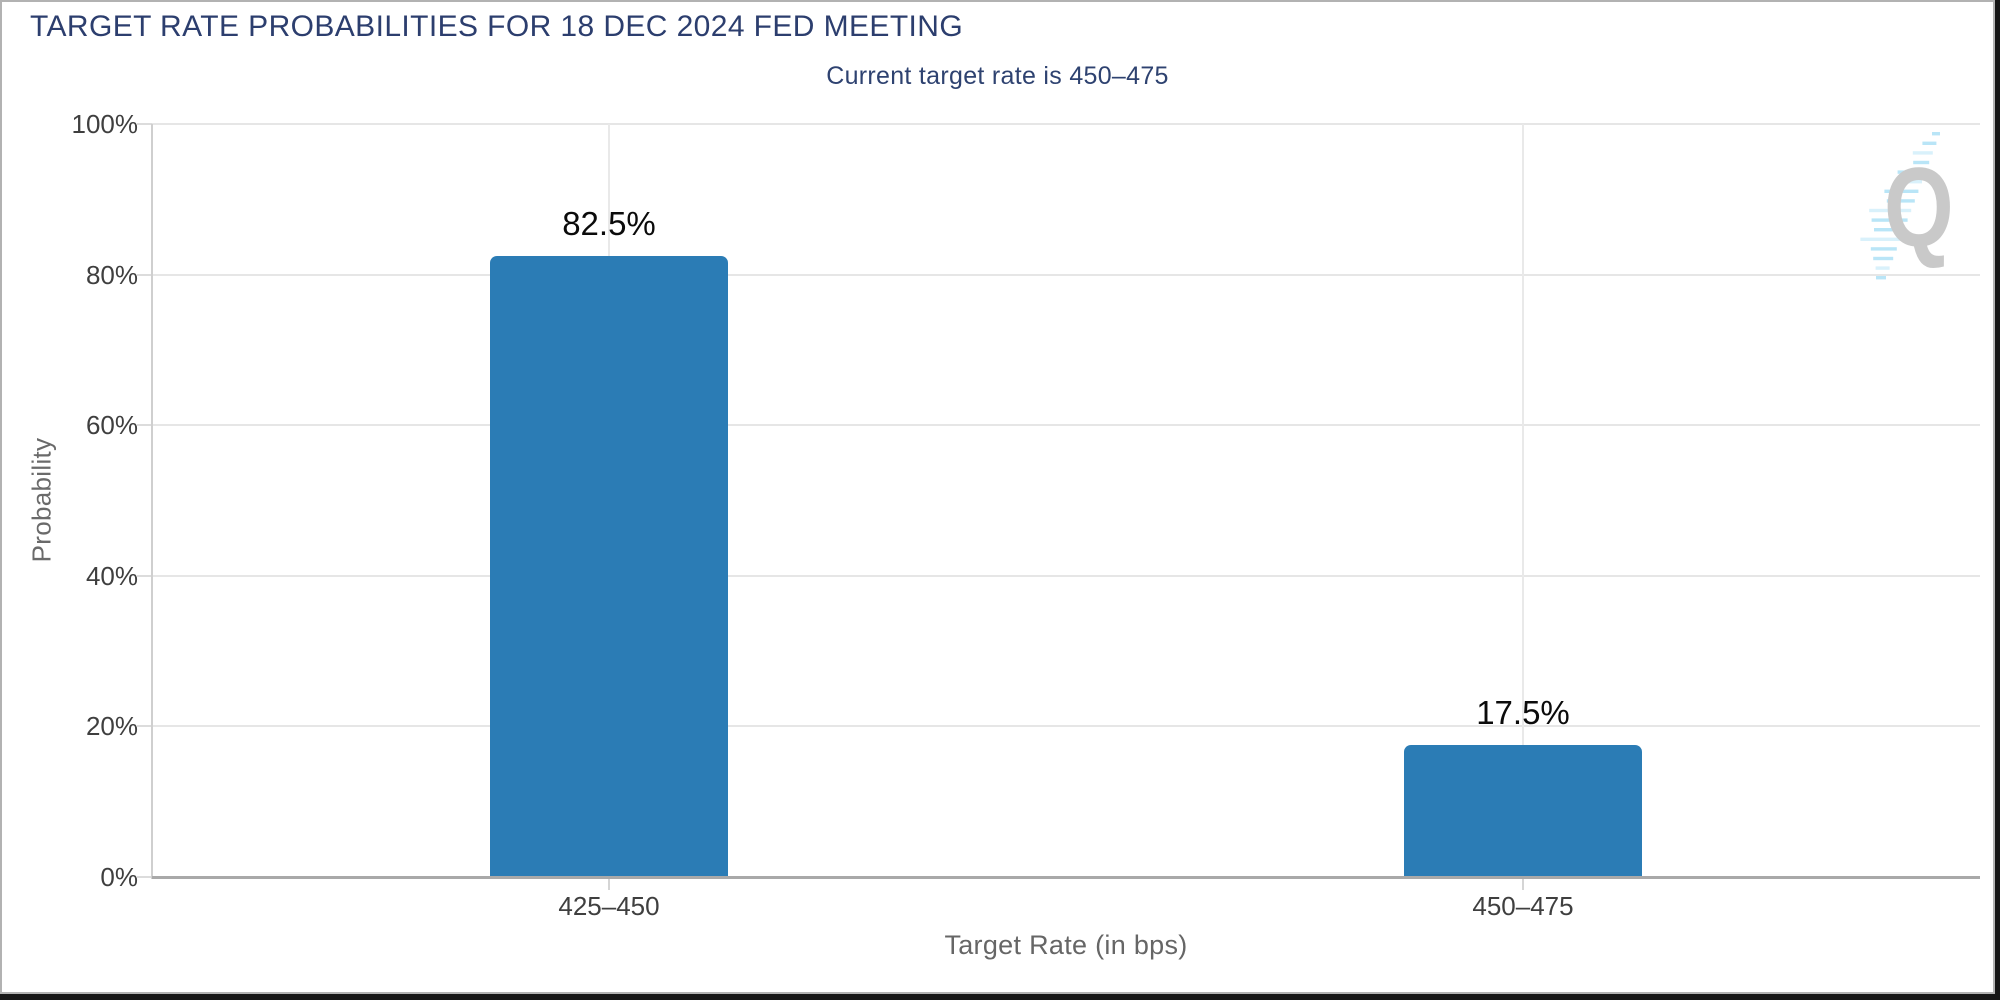 The width and height of the screenshot is (2000, 1000). What do you see at coordinates (1523, 500) in the screenshot?
I see `x-gridline` at bounding box center [1523, 500].